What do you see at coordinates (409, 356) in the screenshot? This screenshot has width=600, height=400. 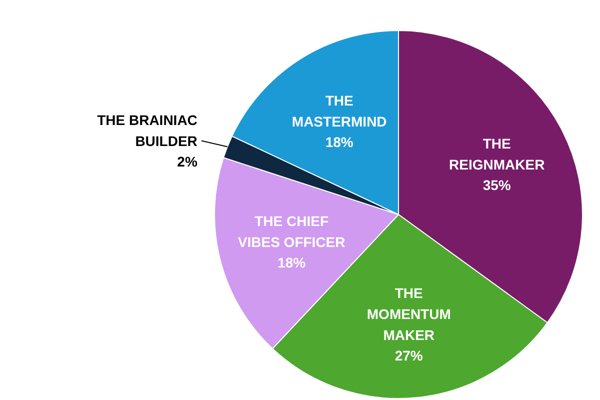 I see `data-label: 27%` at bounding box center [409, 356].